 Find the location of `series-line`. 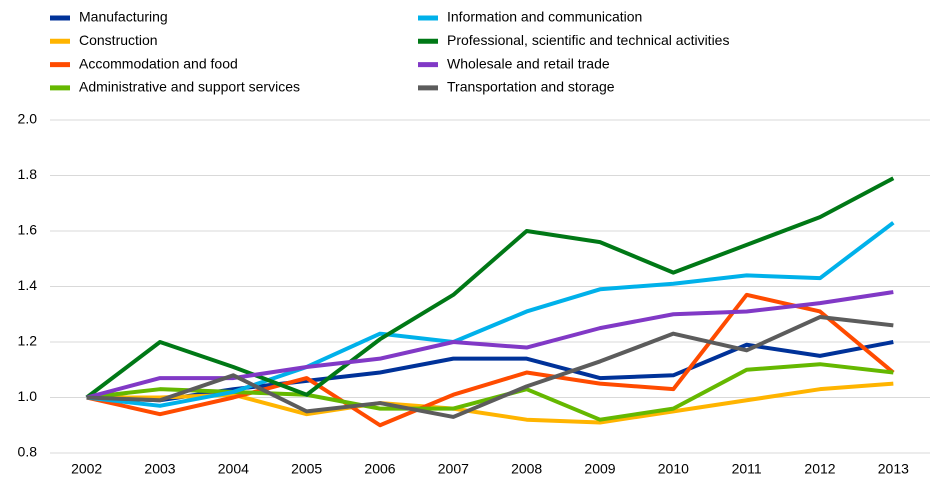

series-line is located at coordinates (490, 392).